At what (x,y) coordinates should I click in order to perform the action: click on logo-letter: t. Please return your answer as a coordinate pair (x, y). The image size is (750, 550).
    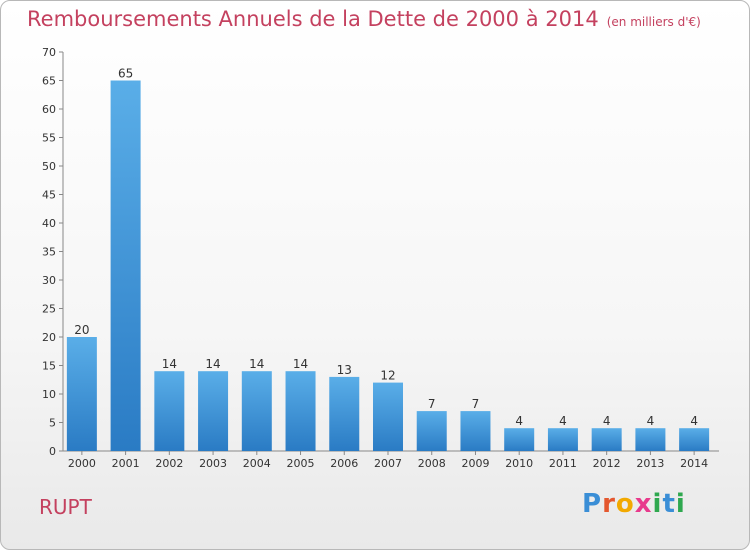
    Looking at the image, I should click on (669, 504).